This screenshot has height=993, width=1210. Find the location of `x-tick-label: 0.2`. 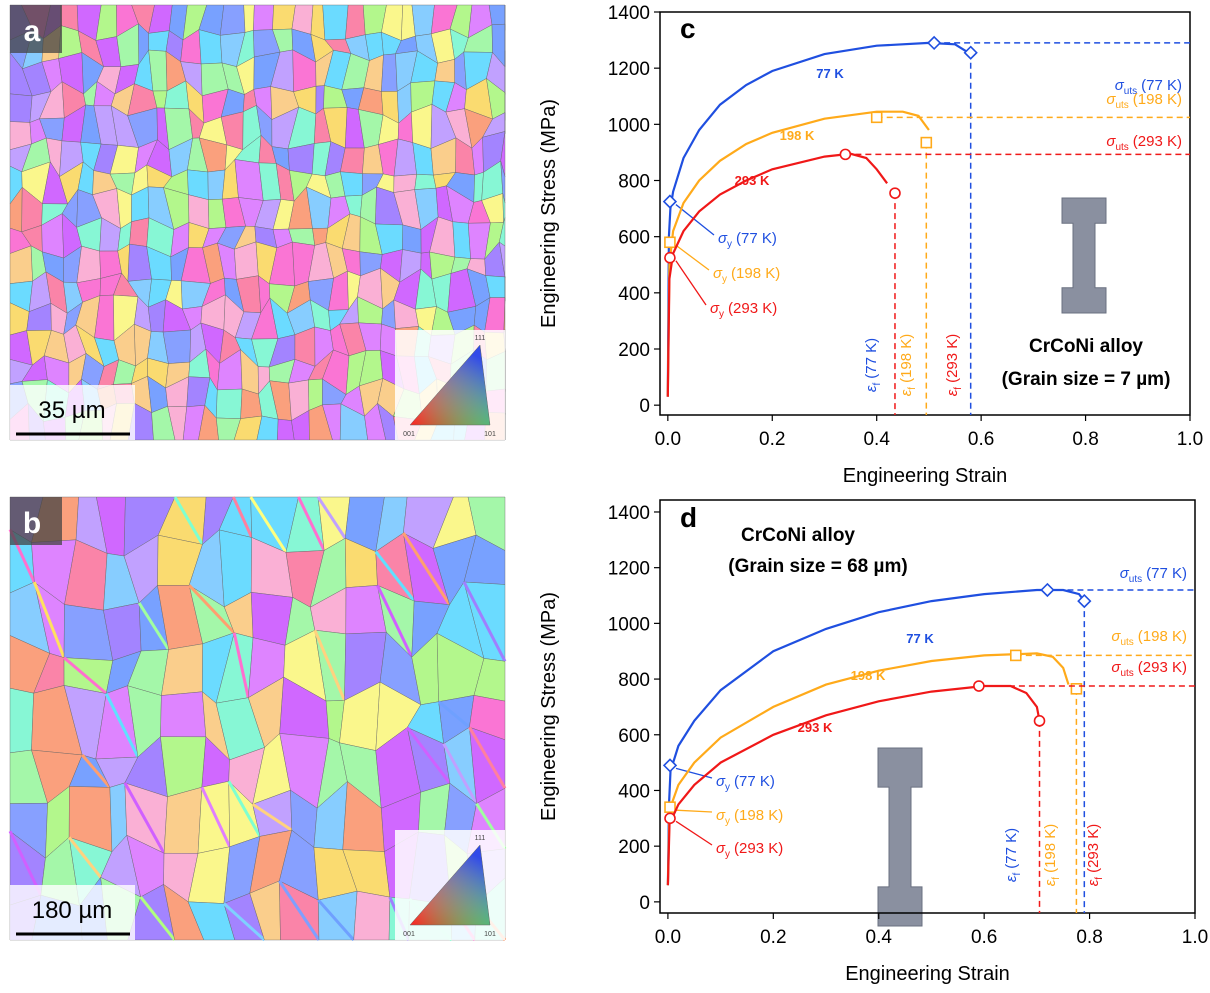

x-tick-label: 0.2 is located at coordinates (773, 937).